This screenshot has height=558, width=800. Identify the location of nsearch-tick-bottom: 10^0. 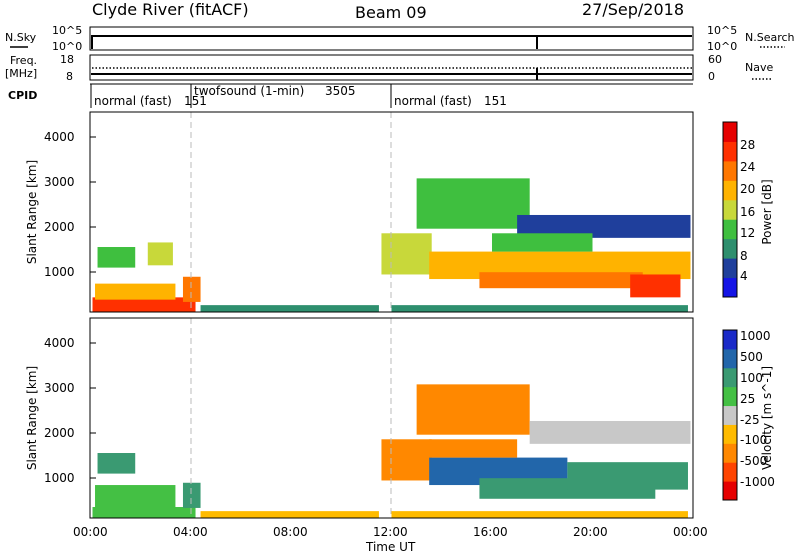
(722, 46).